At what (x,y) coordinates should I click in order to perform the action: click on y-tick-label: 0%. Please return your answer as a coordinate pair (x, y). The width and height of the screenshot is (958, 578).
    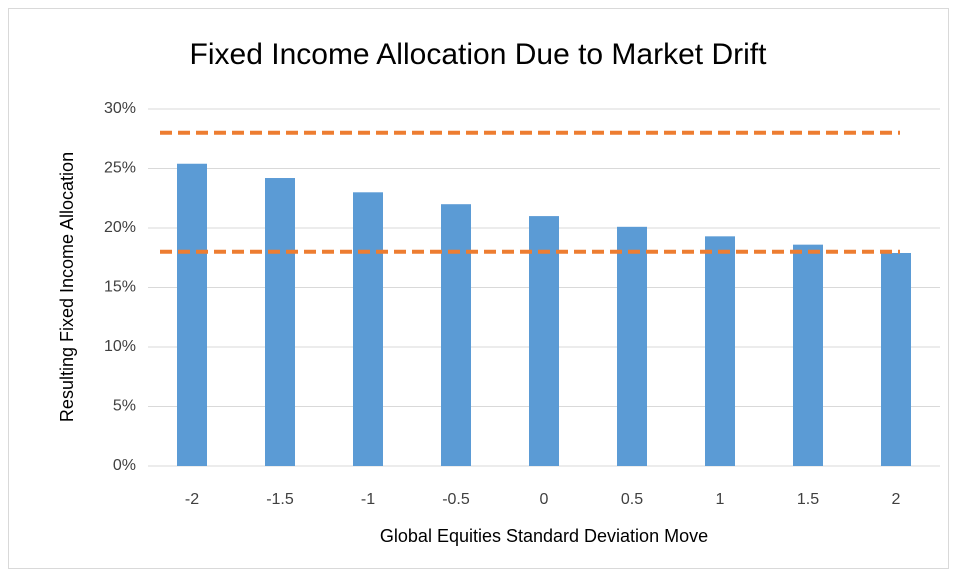
    Looking at the image, I should click on (124, 465).